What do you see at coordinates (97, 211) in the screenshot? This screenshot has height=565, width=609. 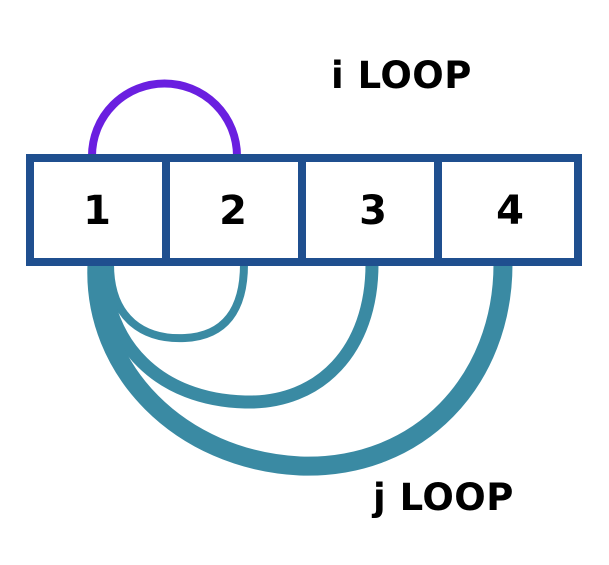 I see `cell-number-1: 1` at bounding box center [97, 211].